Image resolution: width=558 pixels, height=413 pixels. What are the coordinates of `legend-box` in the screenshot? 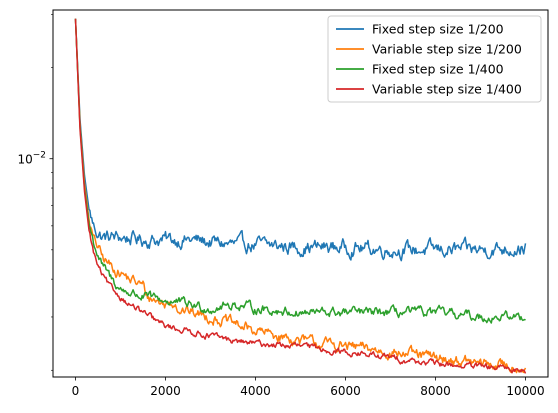 It's located at (434, 59).